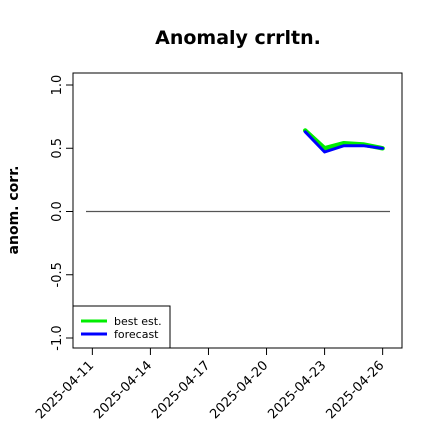 This screenshot has width=440, height=440. I want to click on x-tick-label: 2025-04-26, so click(355, 390).